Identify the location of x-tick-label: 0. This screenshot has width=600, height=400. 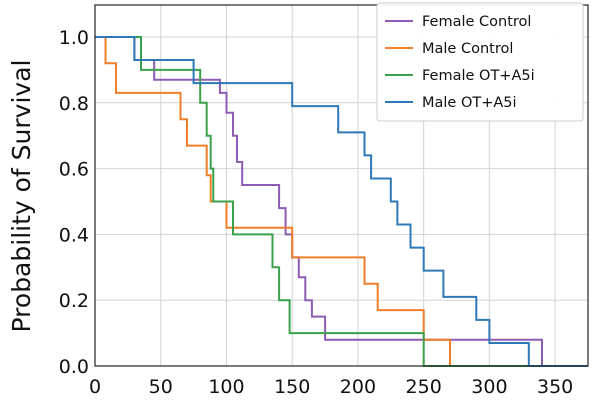
(95, 387).